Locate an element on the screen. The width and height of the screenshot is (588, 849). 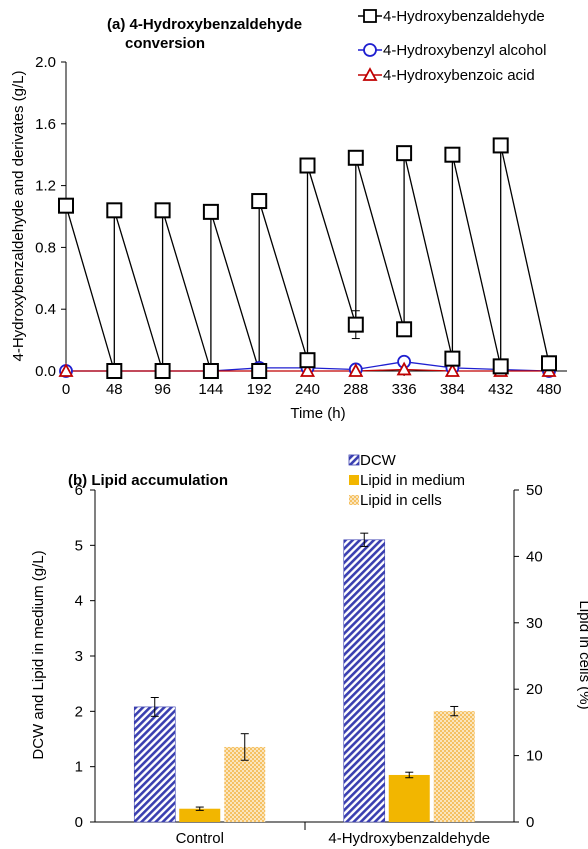
legend-label: DCW is located at coordinates (378, 460).